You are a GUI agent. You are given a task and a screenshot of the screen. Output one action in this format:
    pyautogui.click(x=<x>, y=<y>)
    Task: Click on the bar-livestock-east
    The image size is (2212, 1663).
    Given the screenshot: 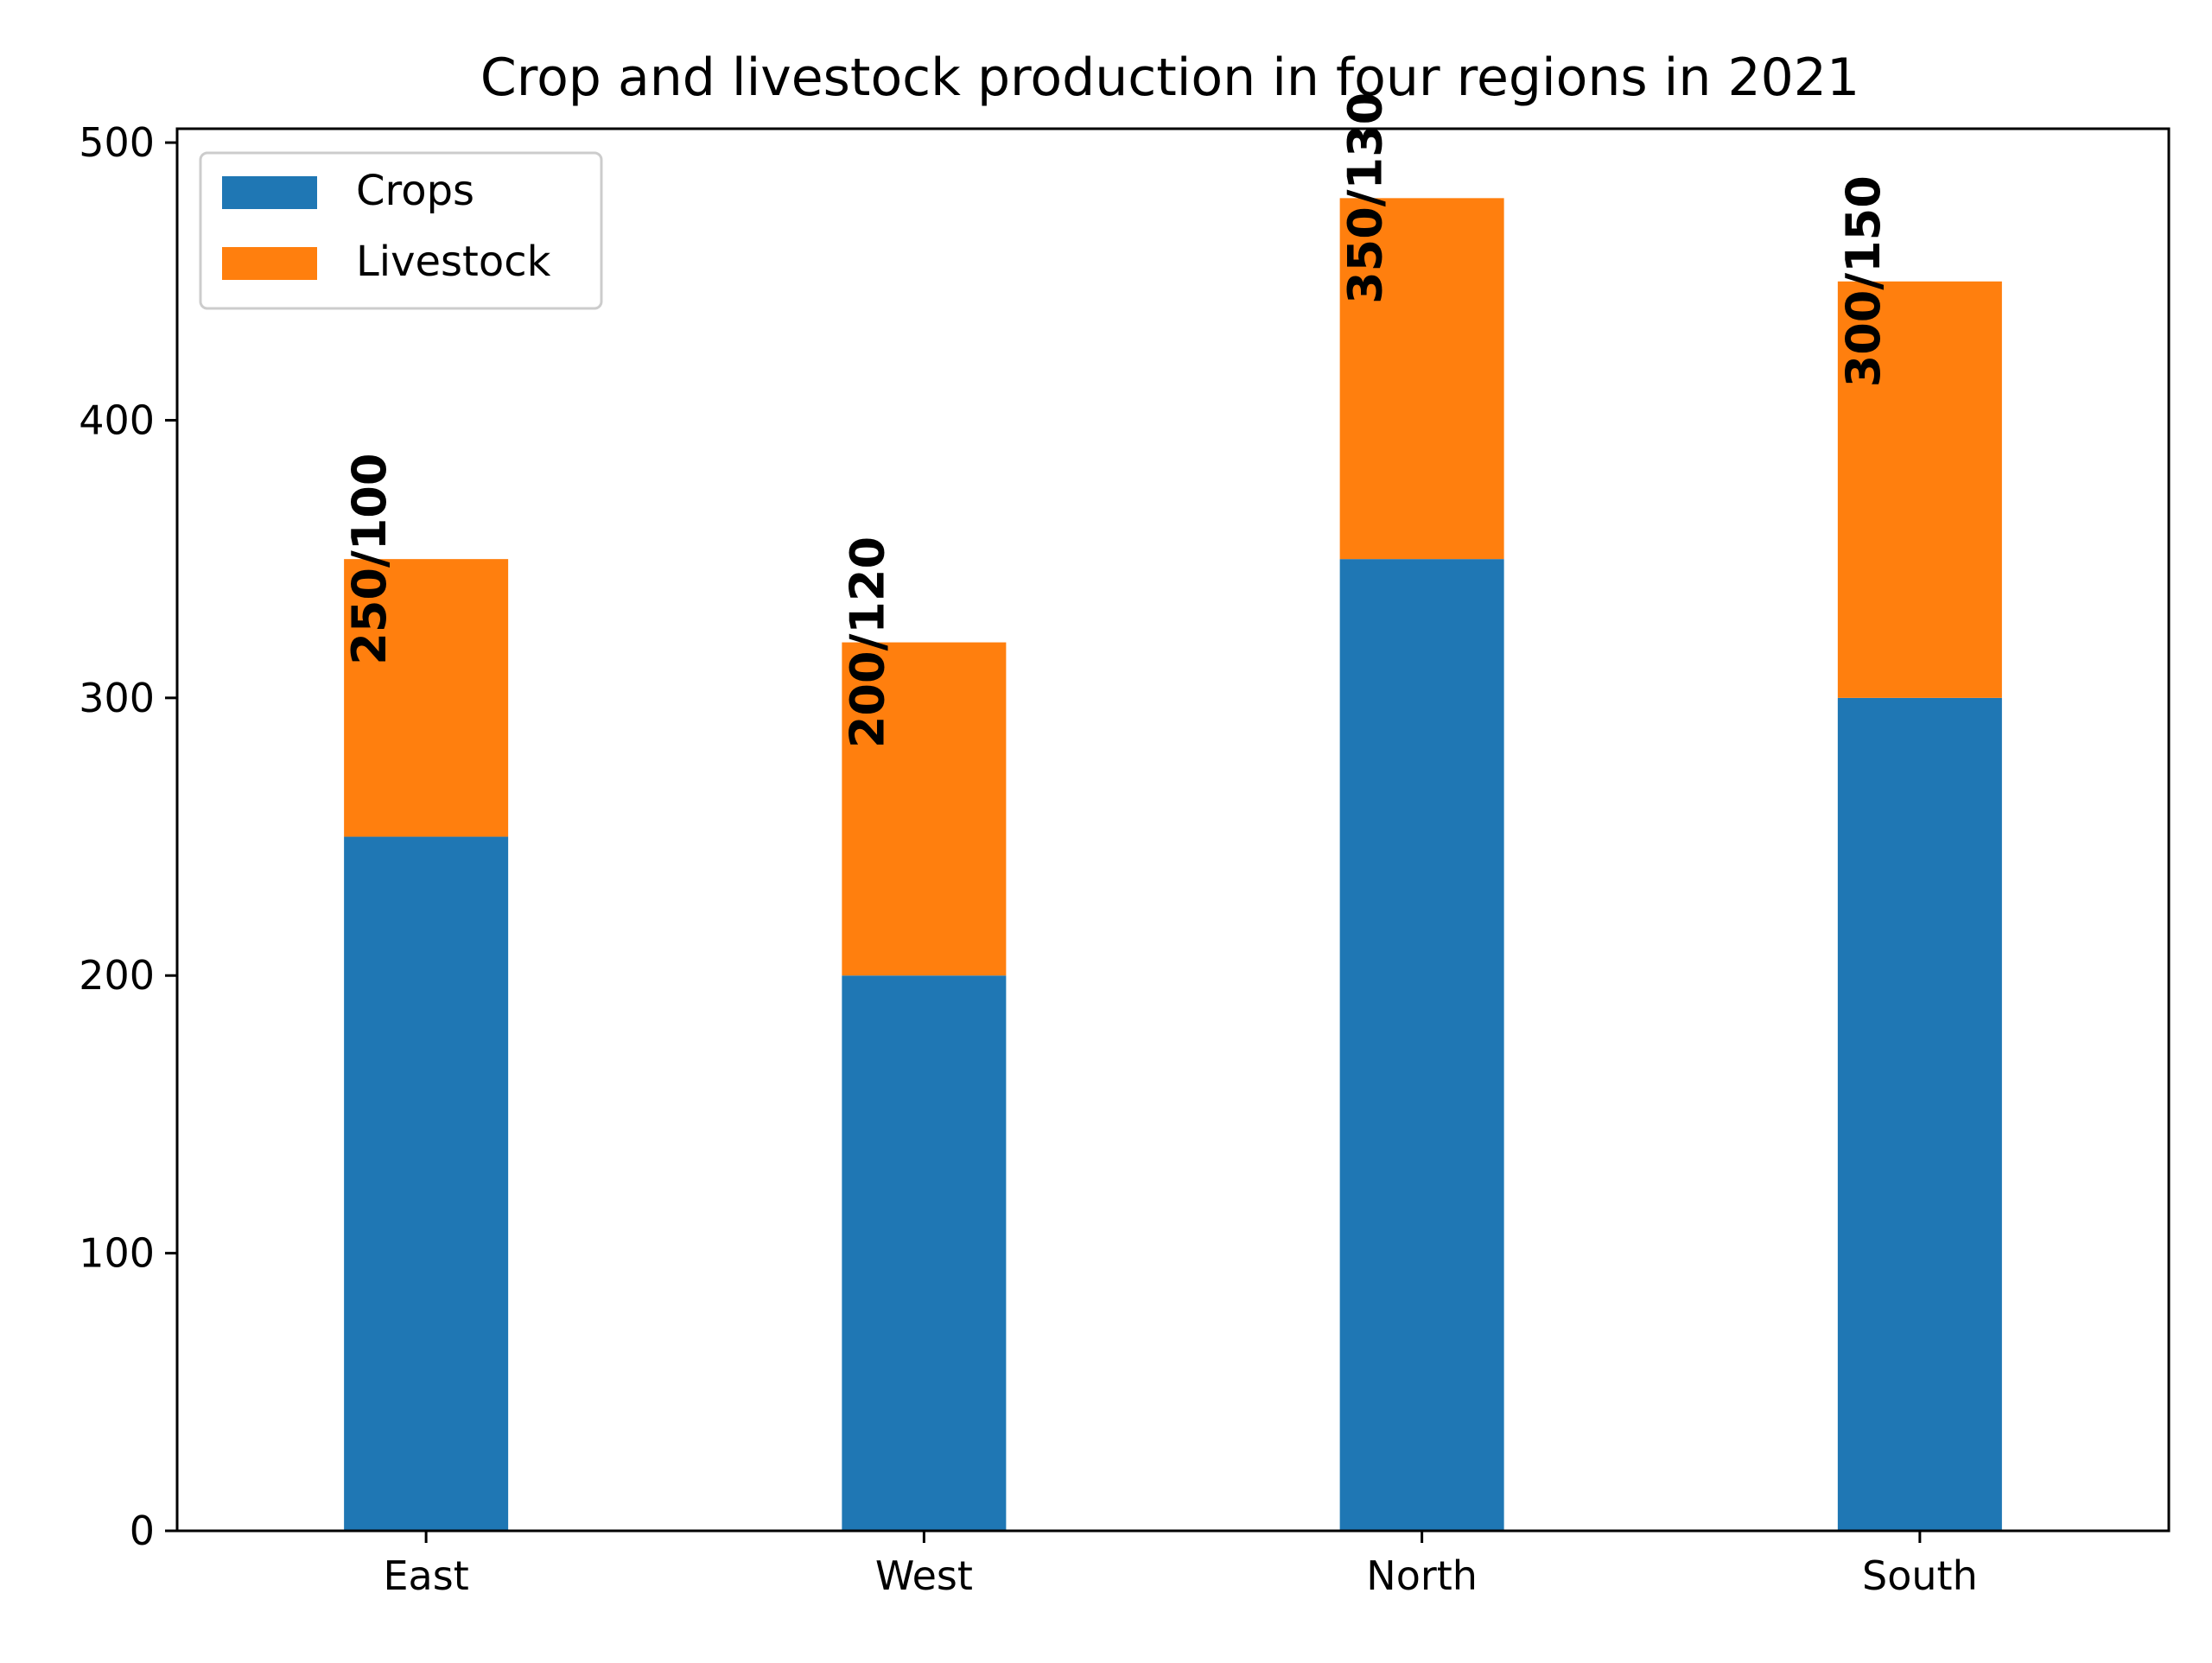 What is the action you would take?
    pyautogui.click(x=426, y=698)
    